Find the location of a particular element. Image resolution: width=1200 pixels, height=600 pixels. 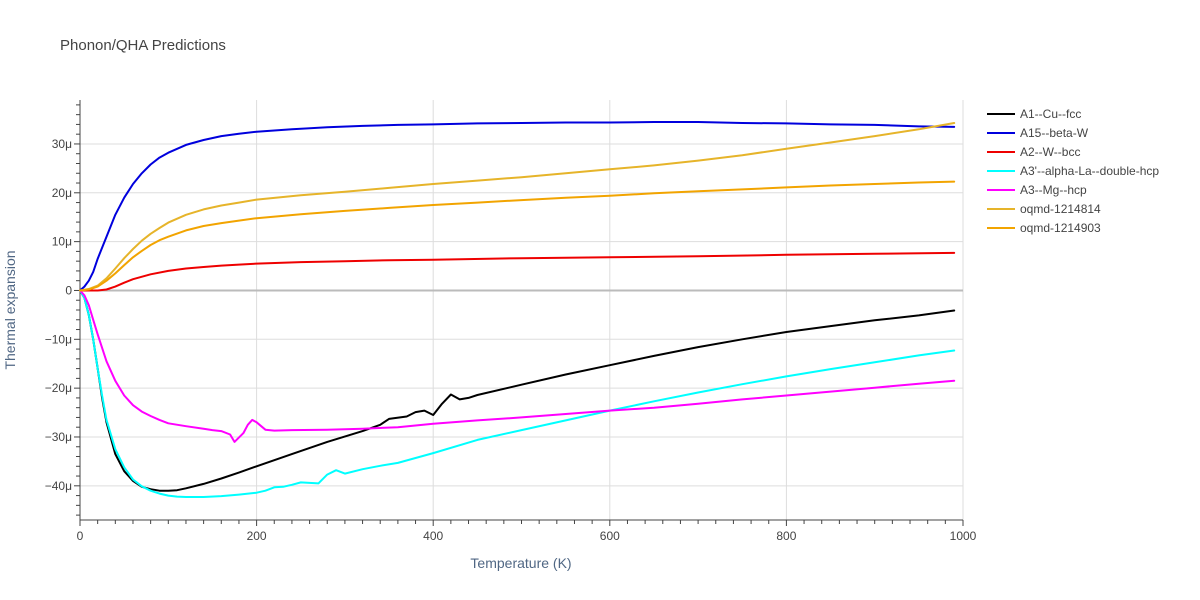

legend-label: oqmd-1214814 is located at coordinates (1060, 209).